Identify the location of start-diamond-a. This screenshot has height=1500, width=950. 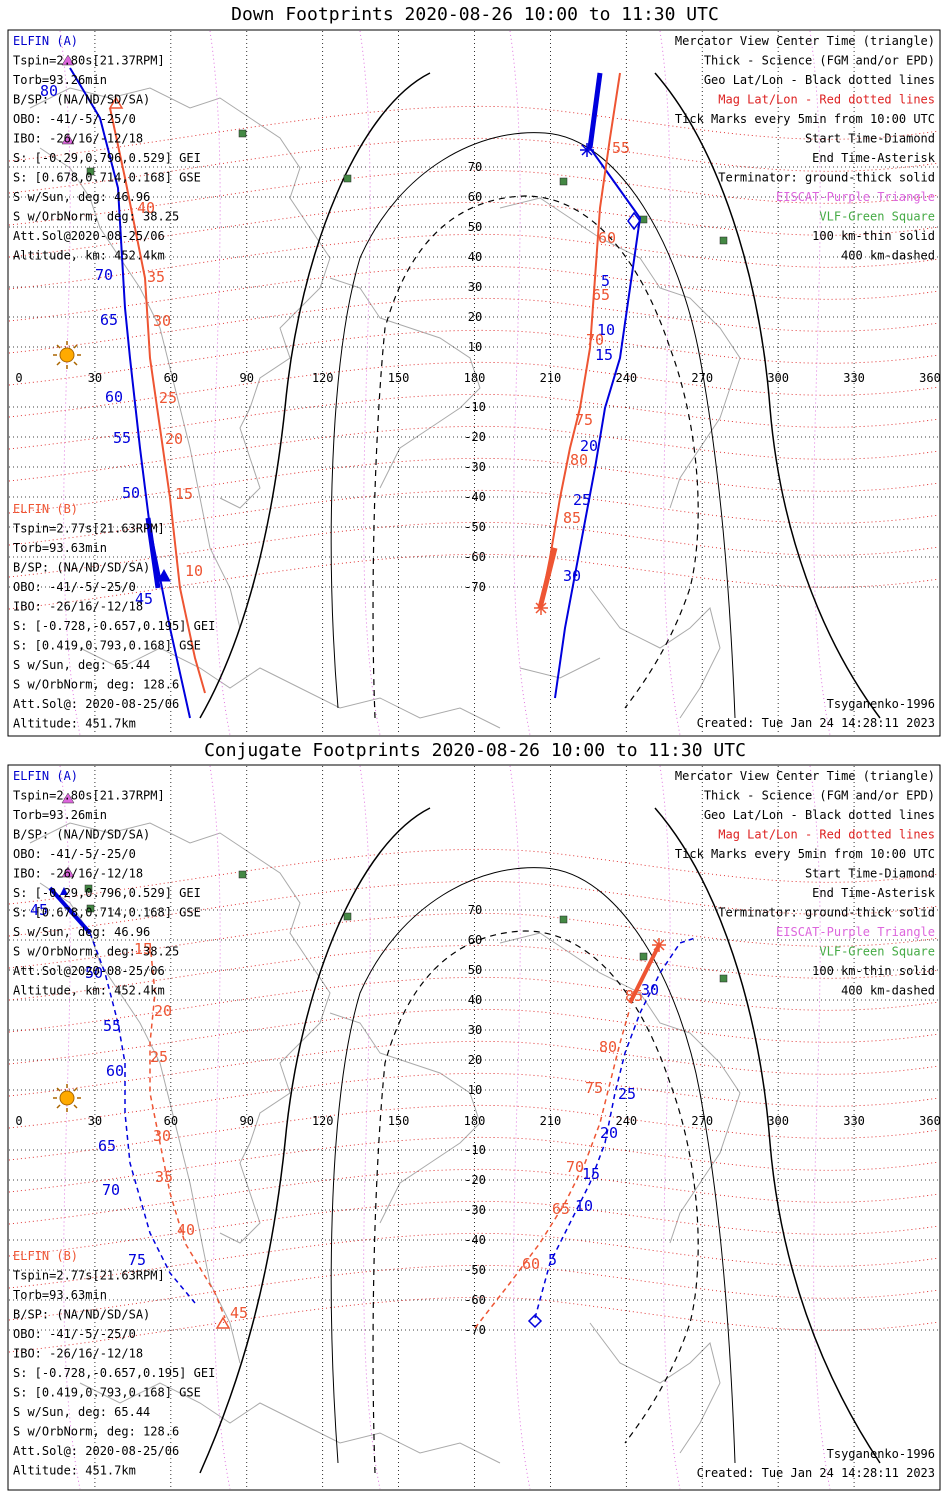
(634, 221).